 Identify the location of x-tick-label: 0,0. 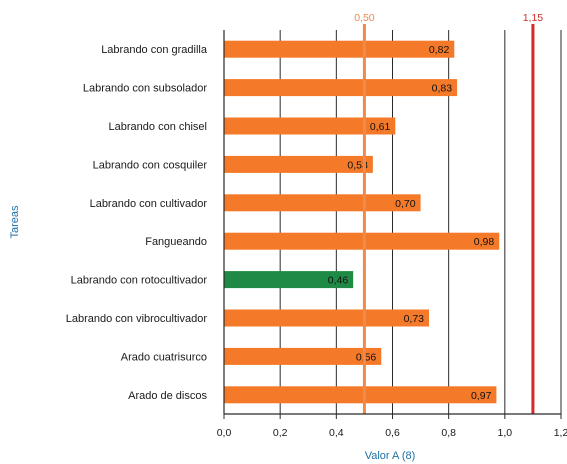
(224, 433).